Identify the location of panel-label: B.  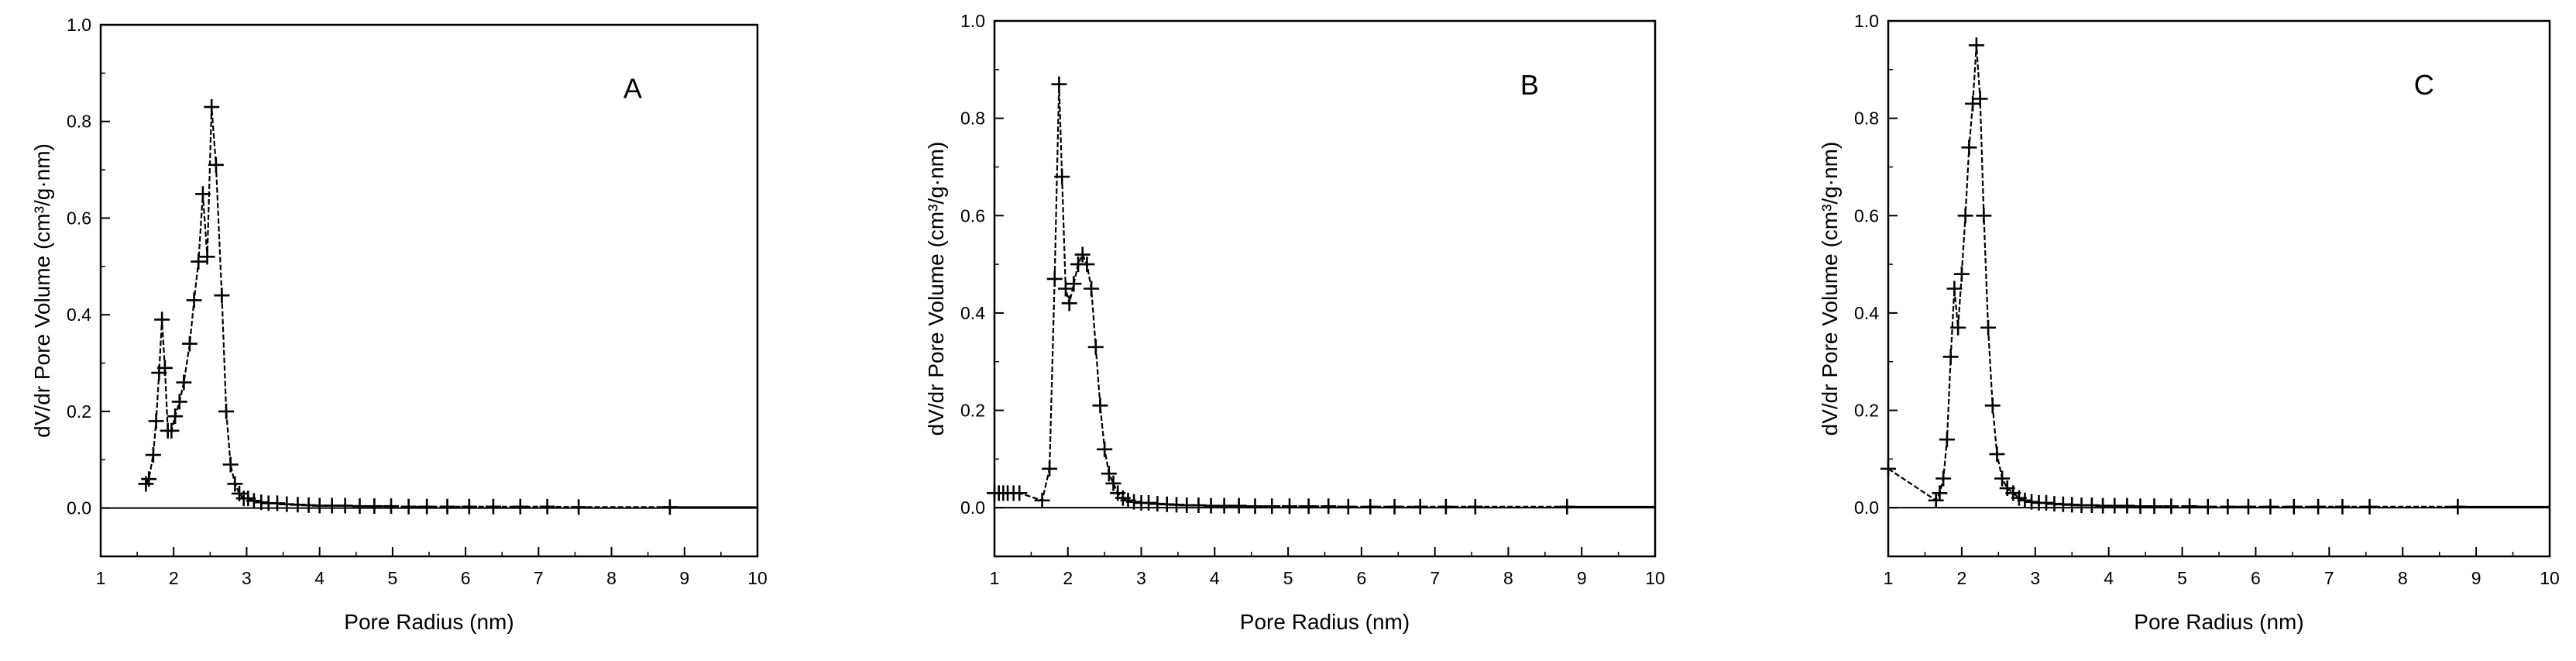
(1529, 85).